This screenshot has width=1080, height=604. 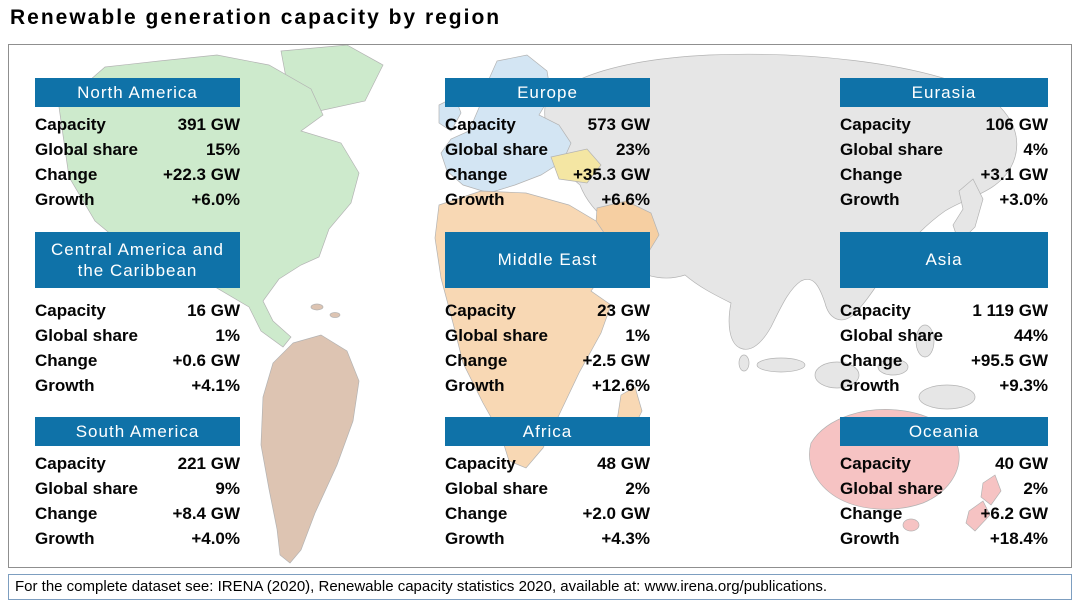 What do you see at coordinates (137, 385) in the screenshot?
I see `stat-row-growth: Growth +4.1%` at bounding box center [137, 385].